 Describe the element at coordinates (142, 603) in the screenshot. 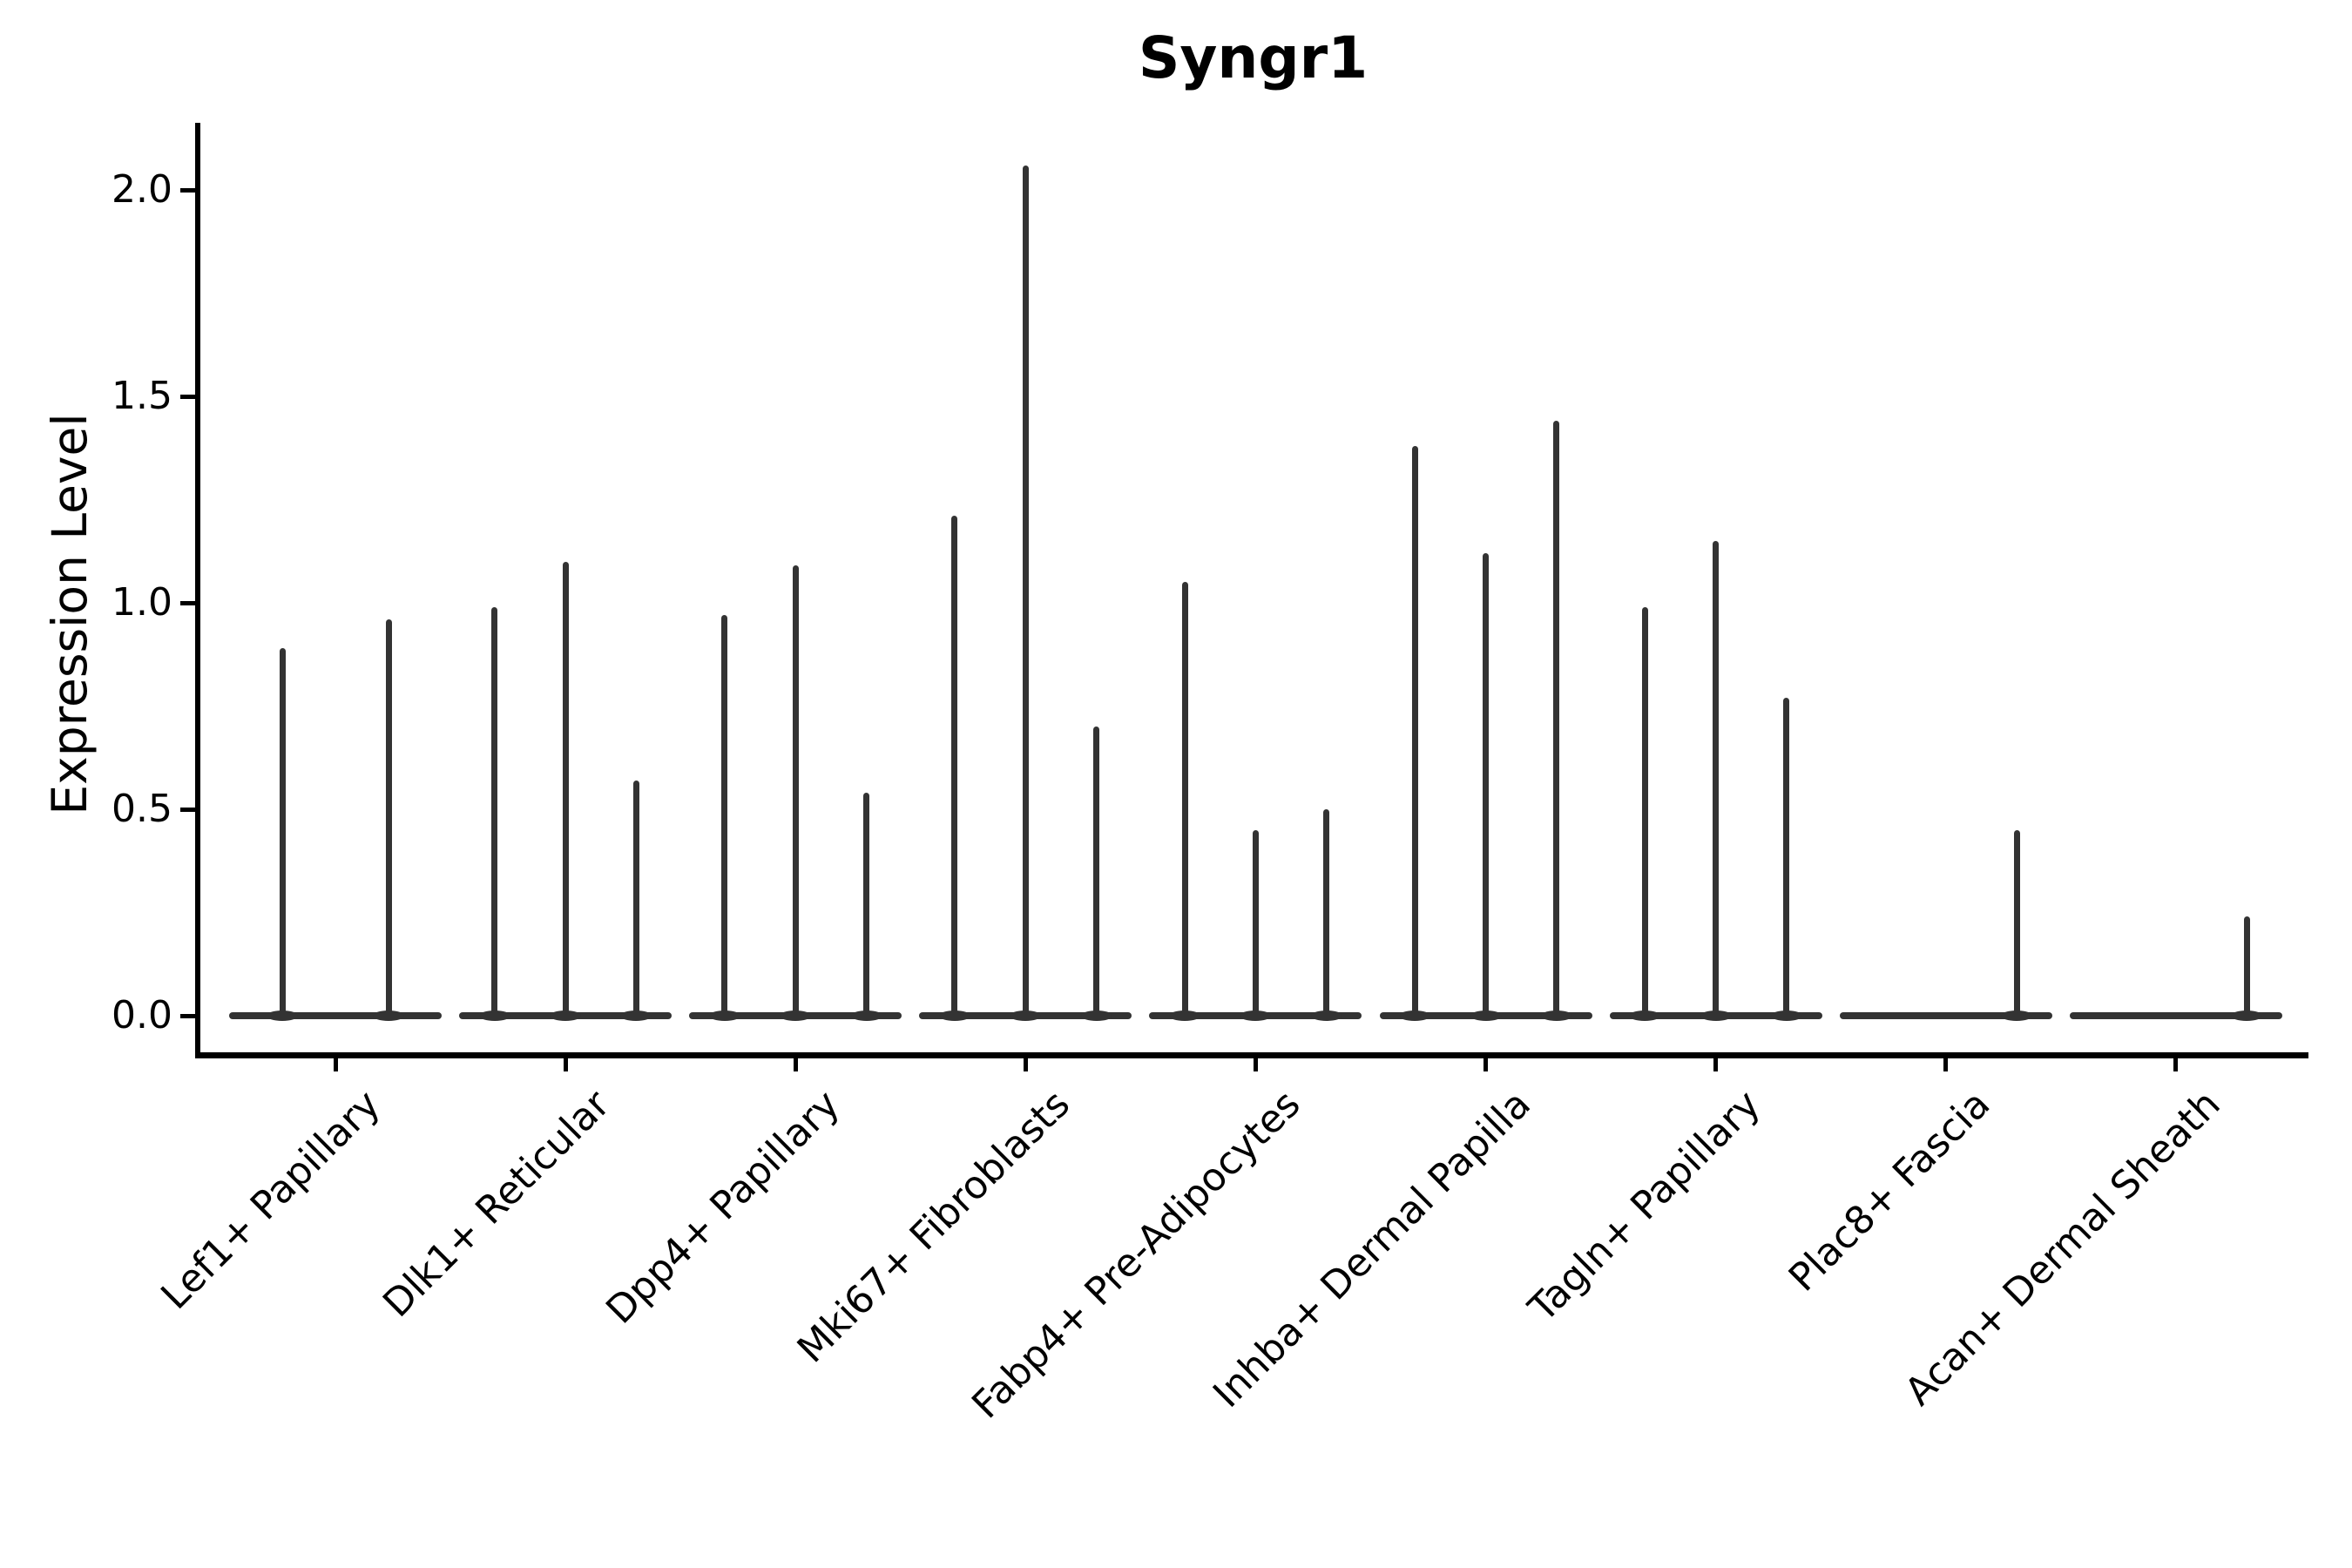

I see `y-tick-label: 1.0` at that location.